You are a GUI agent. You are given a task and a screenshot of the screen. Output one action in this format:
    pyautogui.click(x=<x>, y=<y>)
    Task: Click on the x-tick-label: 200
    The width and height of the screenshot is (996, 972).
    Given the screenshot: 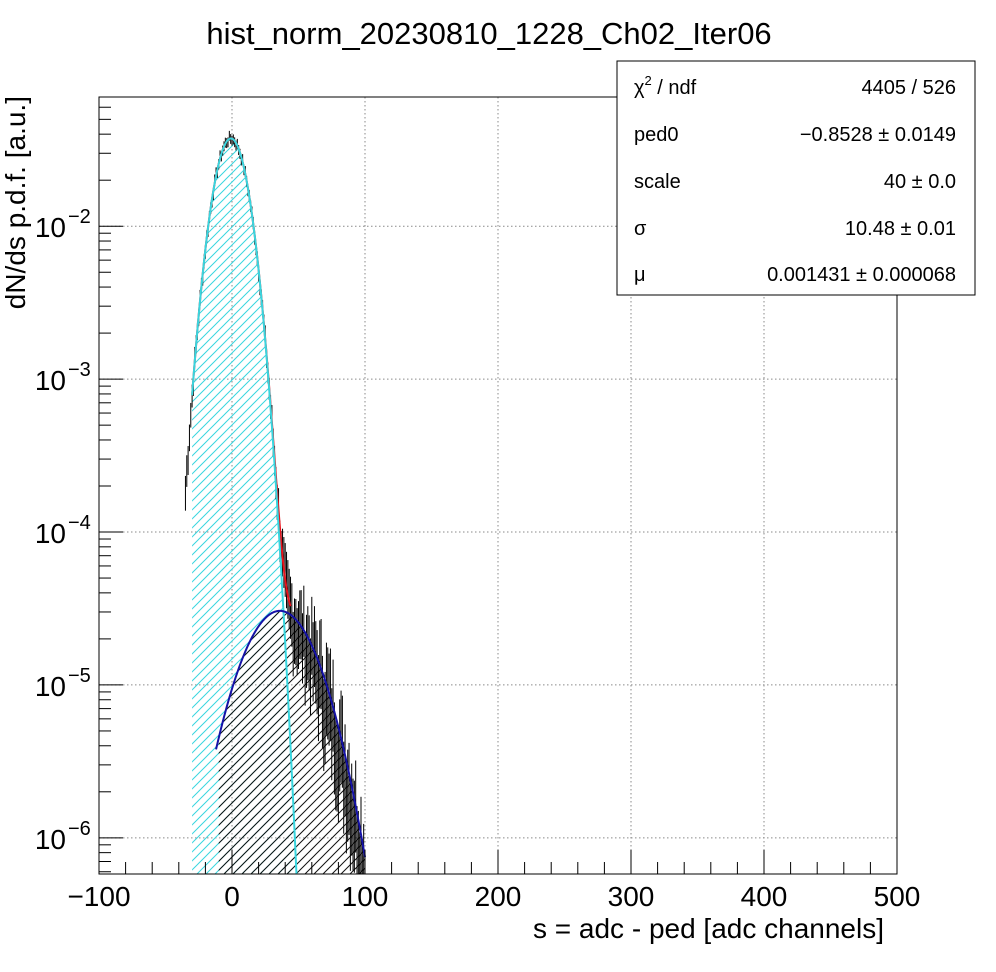 What is the action you would take?
    pyautogui.click(x=498, y=896)
    